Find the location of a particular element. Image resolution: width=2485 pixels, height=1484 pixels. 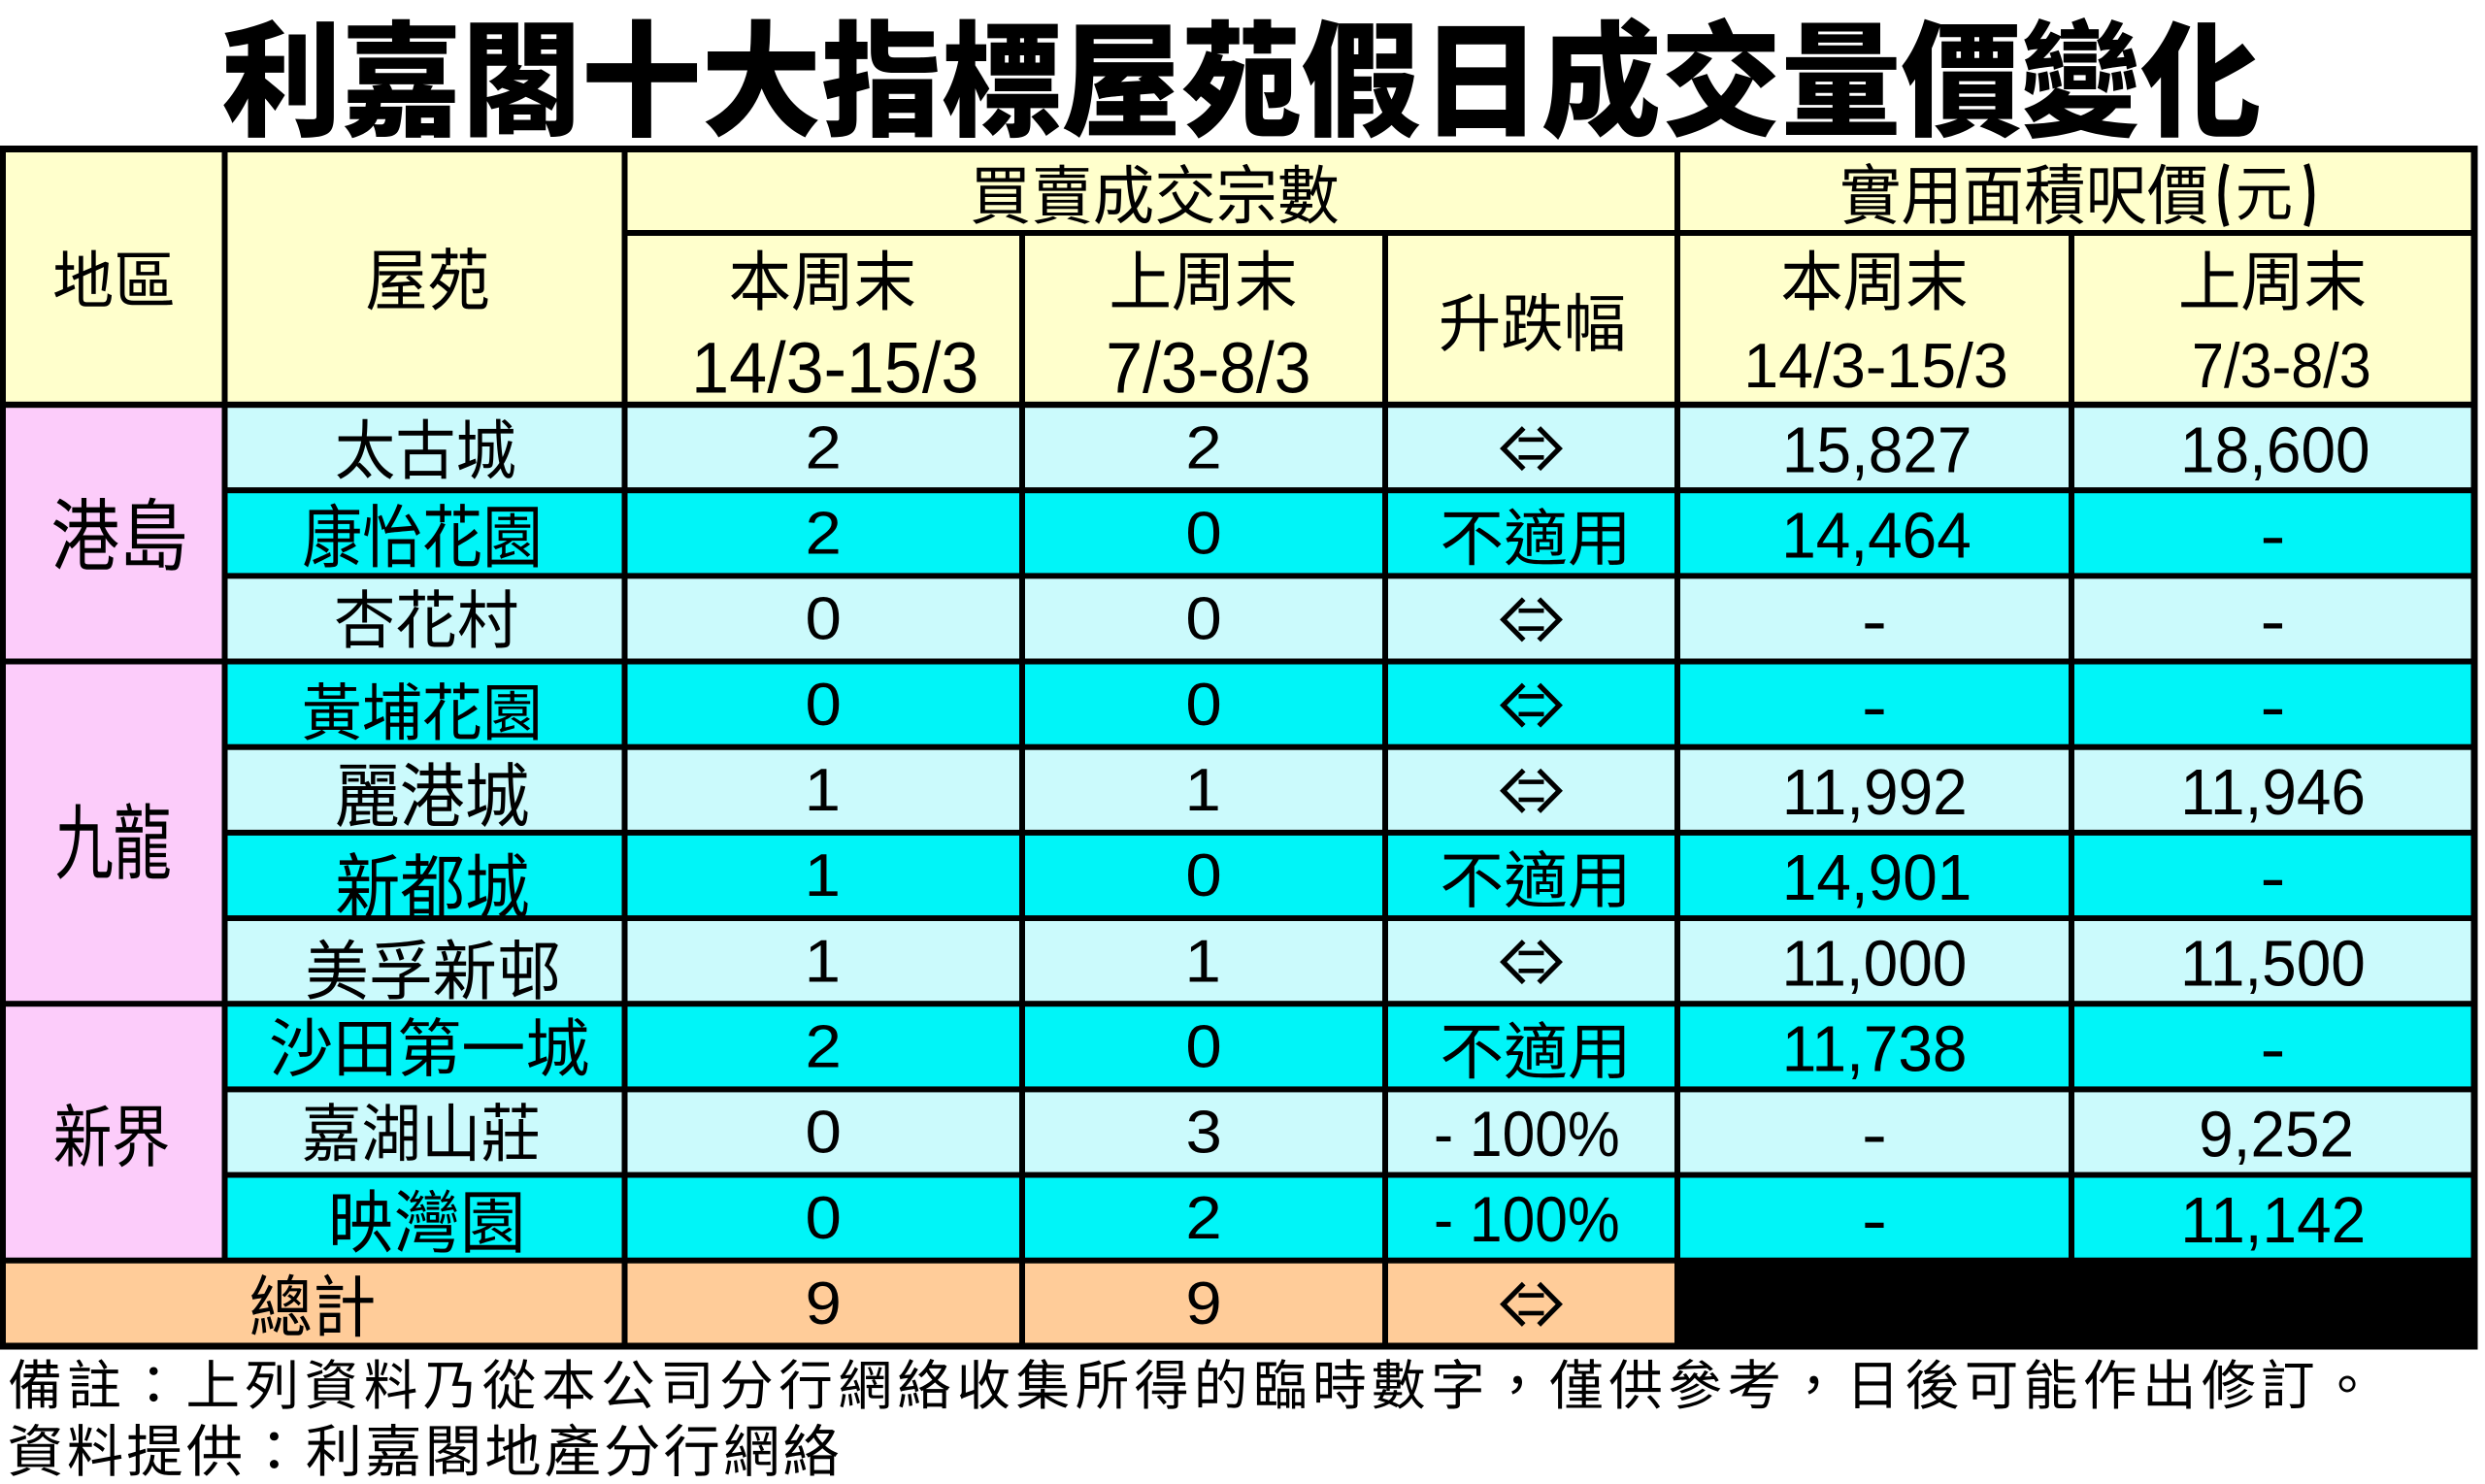

svg-text: 14,901 is located at coordinates (1877, 877).